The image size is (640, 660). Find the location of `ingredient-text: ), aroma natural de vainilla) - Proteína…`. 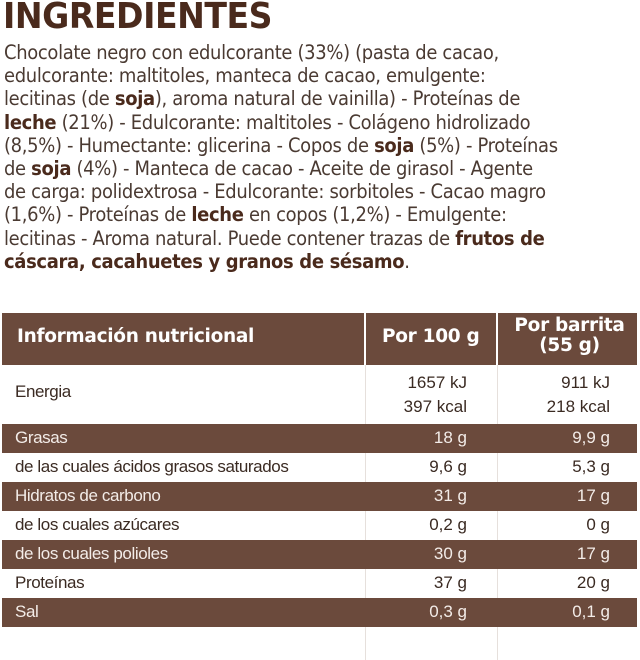

ingredient-text: ), aroma natural de vainilla) - Proteína… is located at coordinates (337, 99).